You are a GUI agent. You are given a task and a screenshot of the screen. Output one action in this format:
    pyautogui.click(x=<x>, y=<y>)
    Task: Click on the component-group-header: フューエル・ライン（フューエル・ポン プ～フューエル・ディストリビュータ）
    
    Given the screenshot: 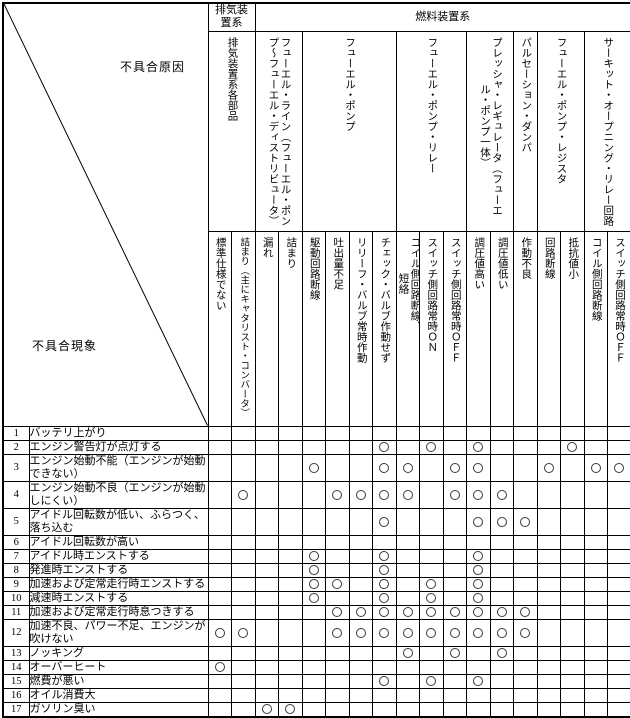 What is the action you would take?
    pyautogui.click(x=278, y=131)
    